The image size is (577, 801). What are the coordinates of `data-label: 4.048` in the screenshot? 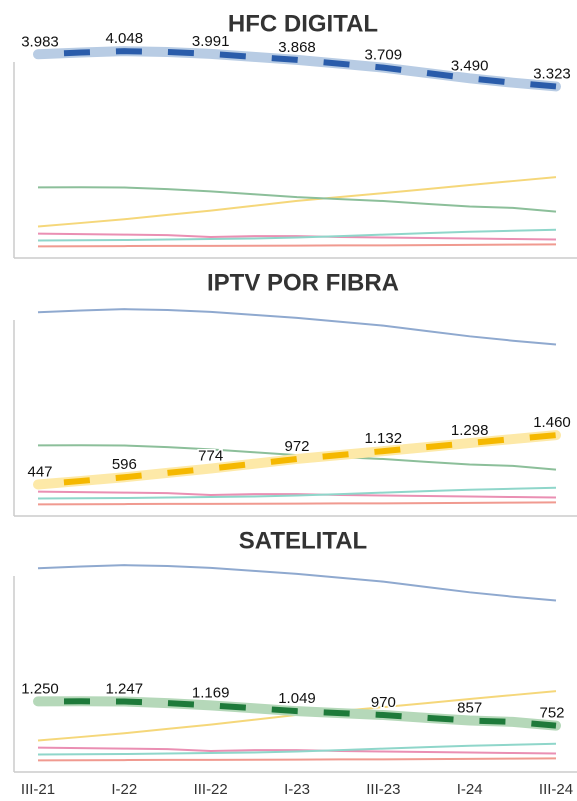 It's located at (125, 38).